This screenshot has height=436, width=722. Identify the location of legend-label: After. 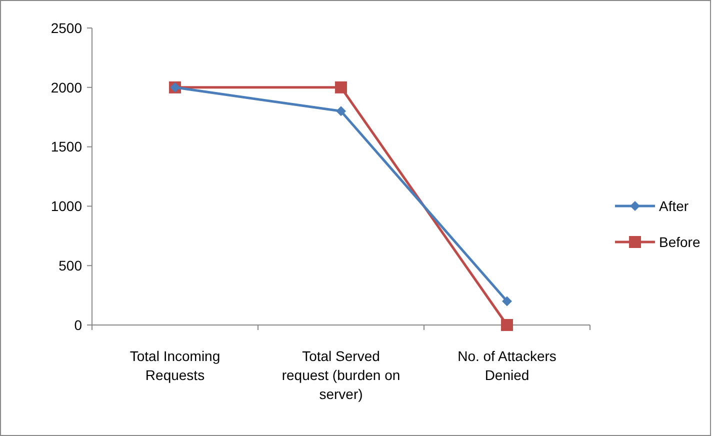
(674, 206).